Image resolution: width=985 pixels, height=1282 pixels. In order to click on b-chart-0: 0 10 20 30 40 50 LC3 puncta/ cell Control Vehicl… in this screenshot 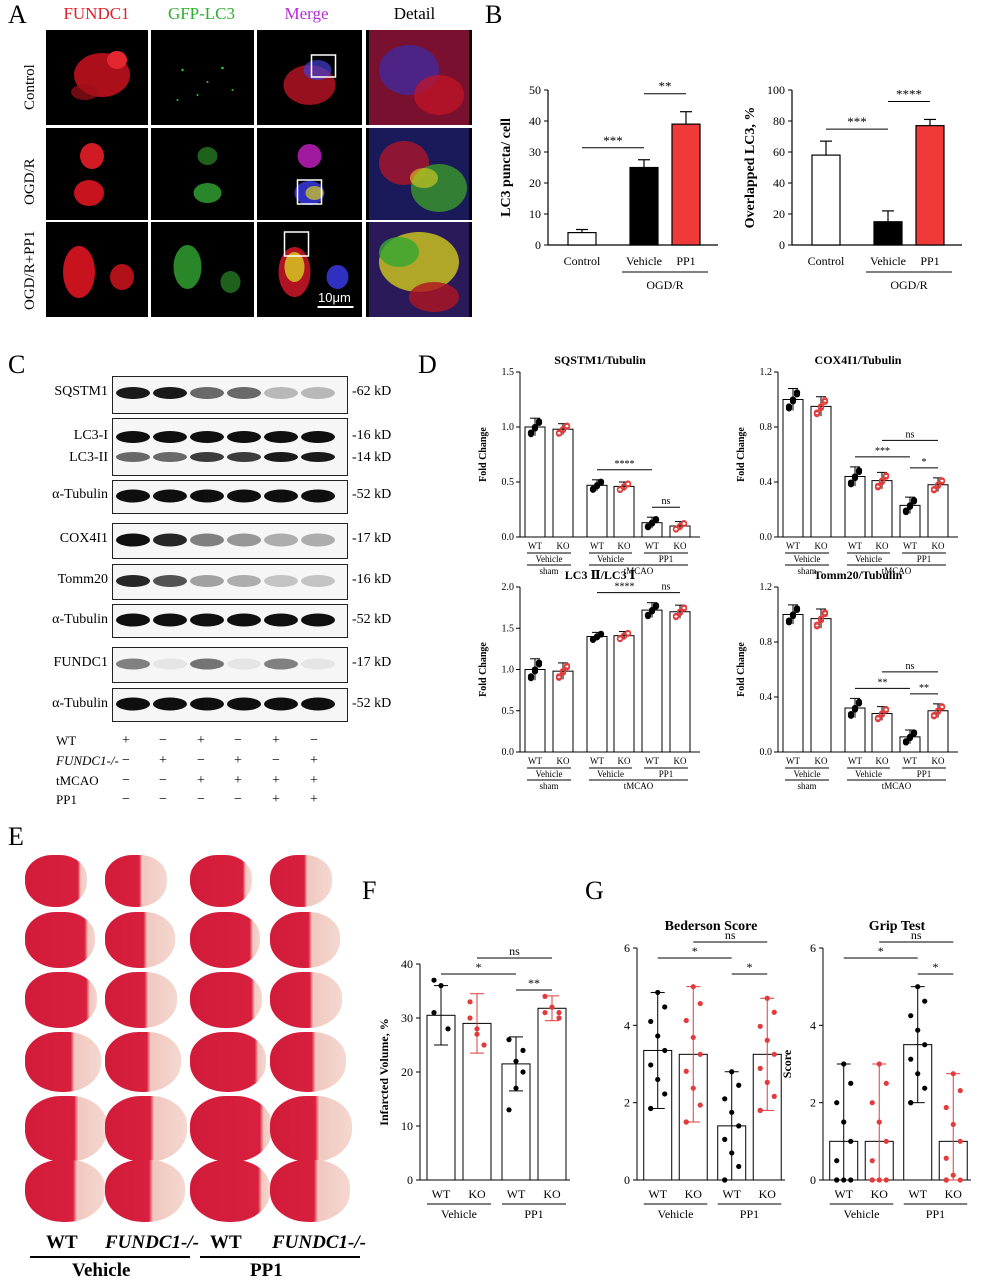, I will do `click(608, 186)`.